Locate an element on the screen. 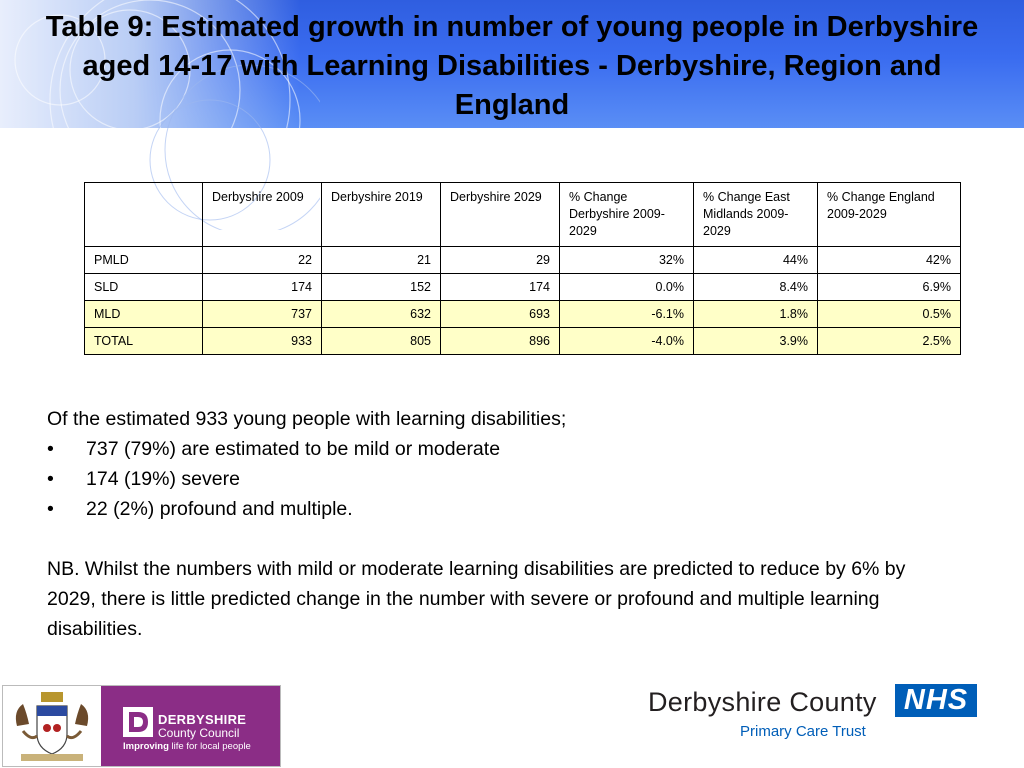 The height and width of the screenshot is (768, 1024). header-cell: % Change England 2009-2029 is located at coordinates (889, 214).